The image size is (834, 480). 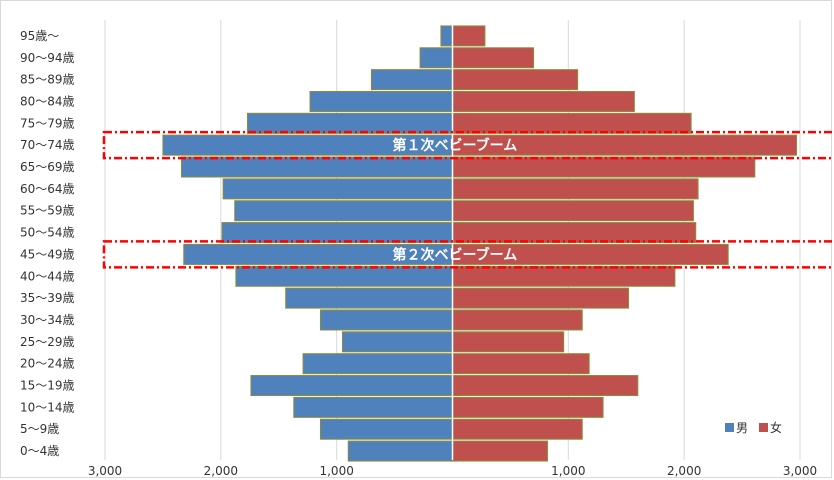 What do you see at coordinates (47, 167) in the screenshot?
I see `age-group-label: 65～69歳` at bounding box center [47, 167].